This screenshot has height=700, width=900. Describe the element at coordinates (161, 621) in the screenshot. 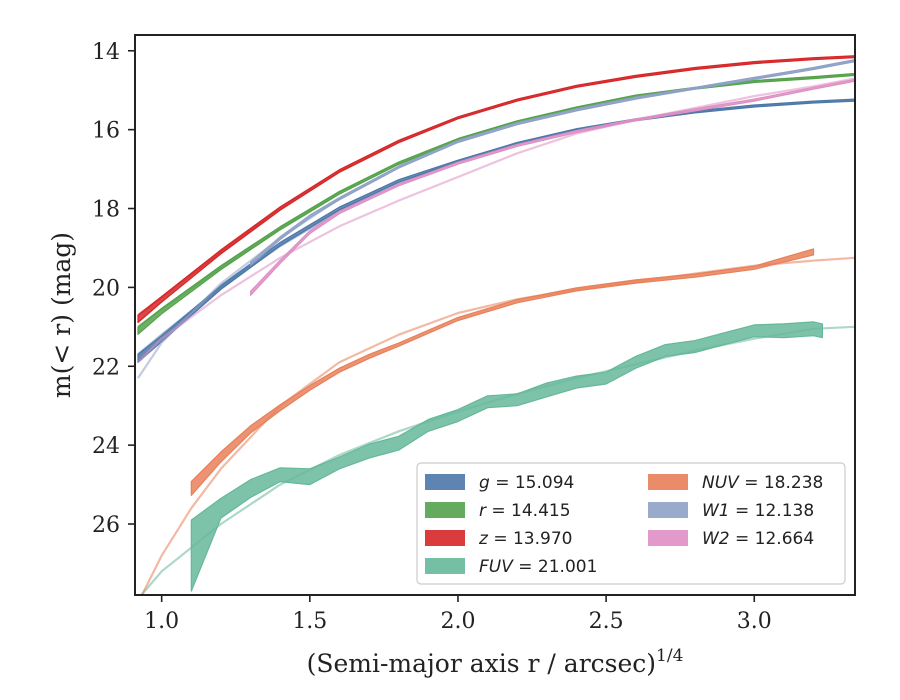

I see `x-tick-label: 1.0` at that location.